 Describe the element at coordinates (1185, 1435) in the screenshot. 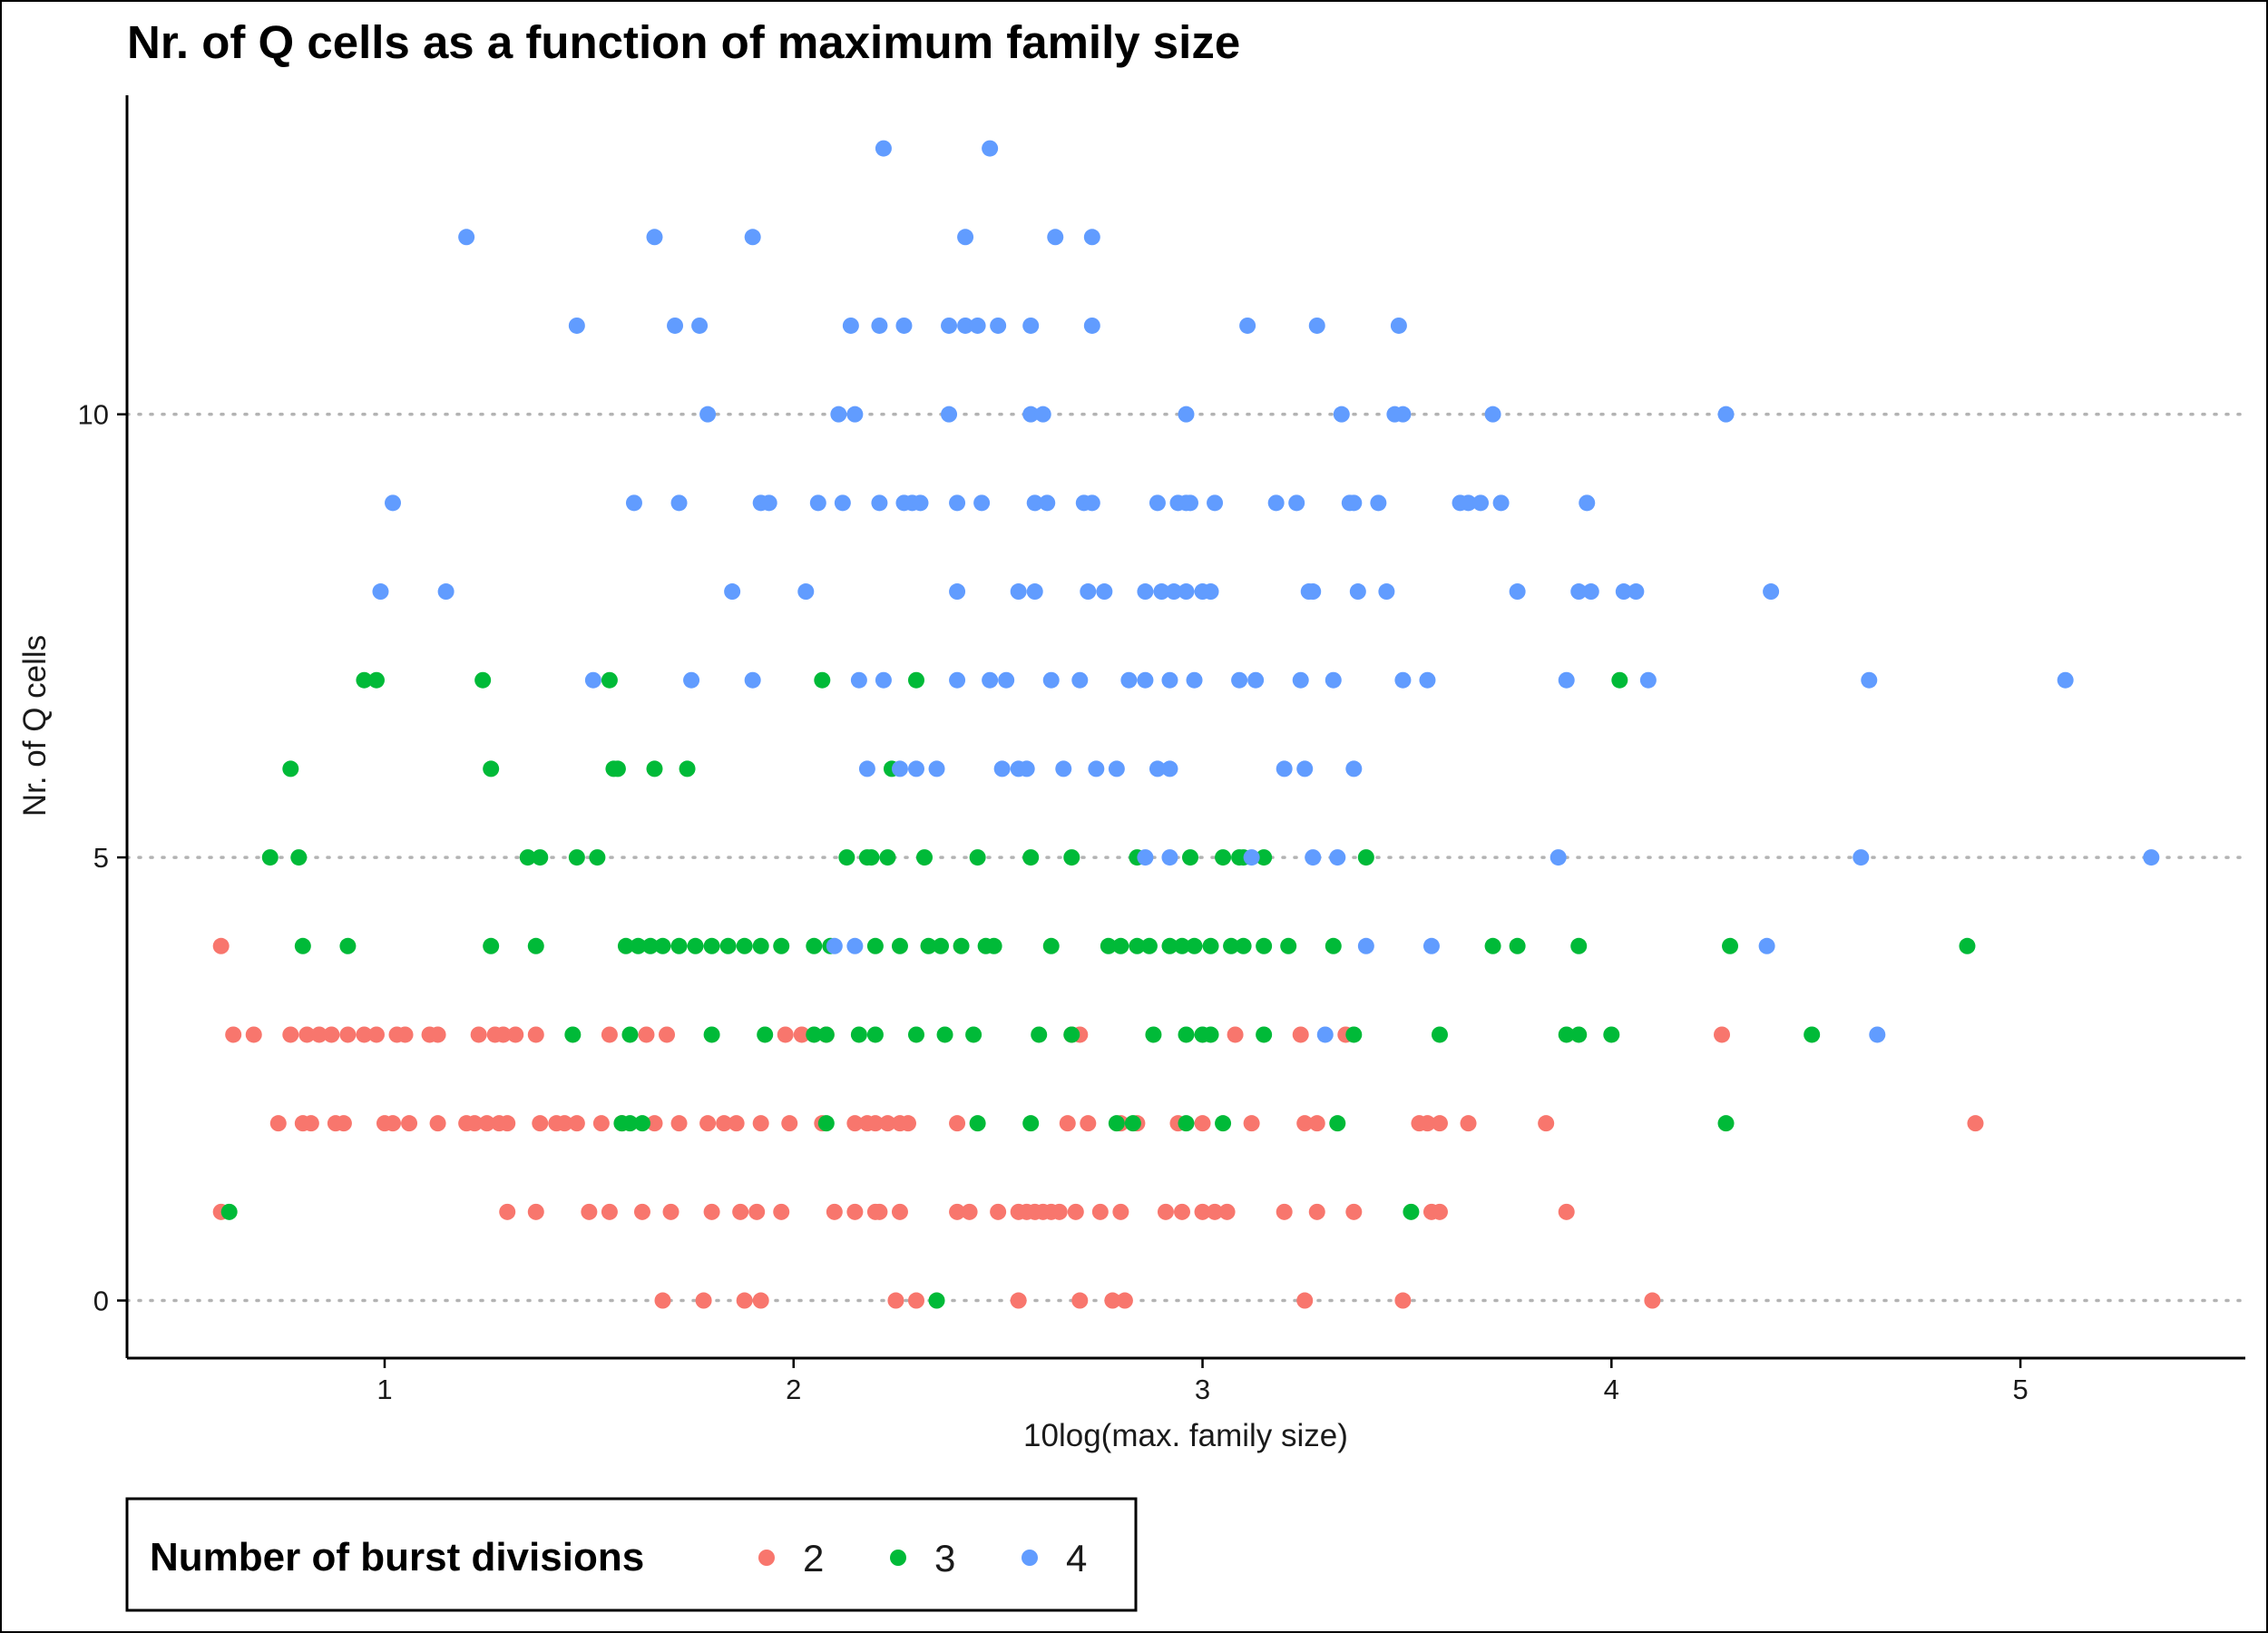

I see `x-axis-title: 10log(max. family size)` at that location.